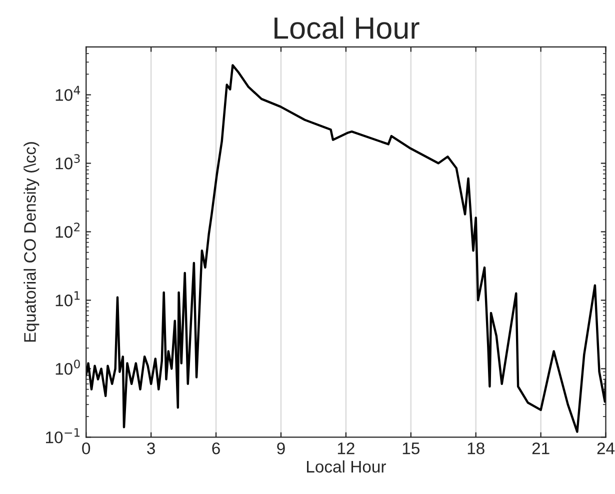 The width and height of the screenshot is (615, 494). What do you see at coordinates (68, 93) in the screenshot?
I see `y-tick-label: 10$^{4}$` at bounding box center [68, 93].